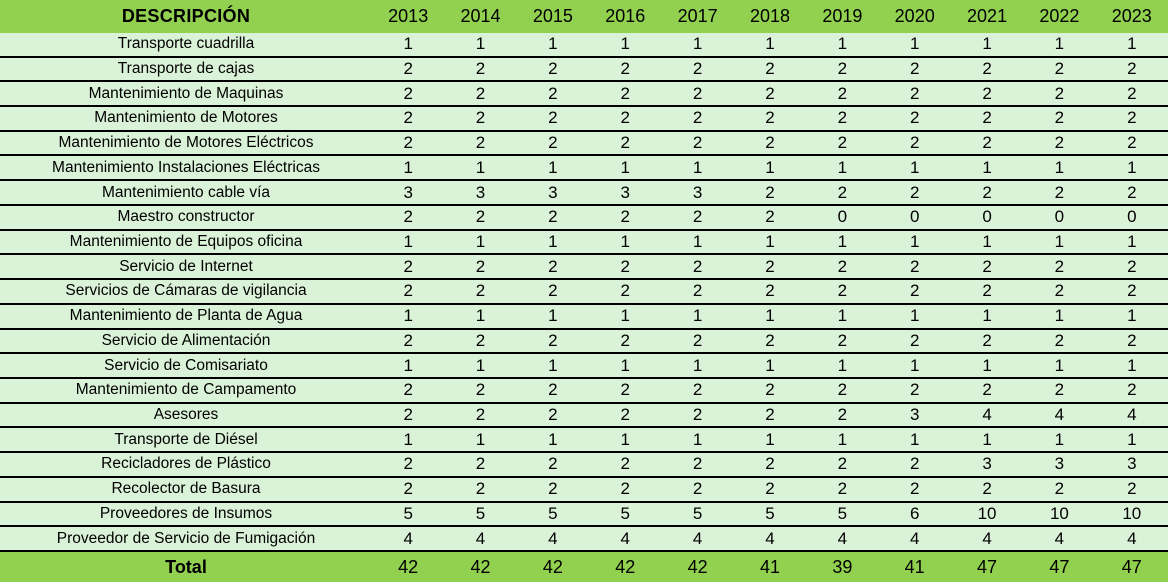 The image size is (1168, 582). I want to click on table-row: Servicio de Internet 2 2 2 2 2 2 2 2 2 2 2, so click(584, 267).